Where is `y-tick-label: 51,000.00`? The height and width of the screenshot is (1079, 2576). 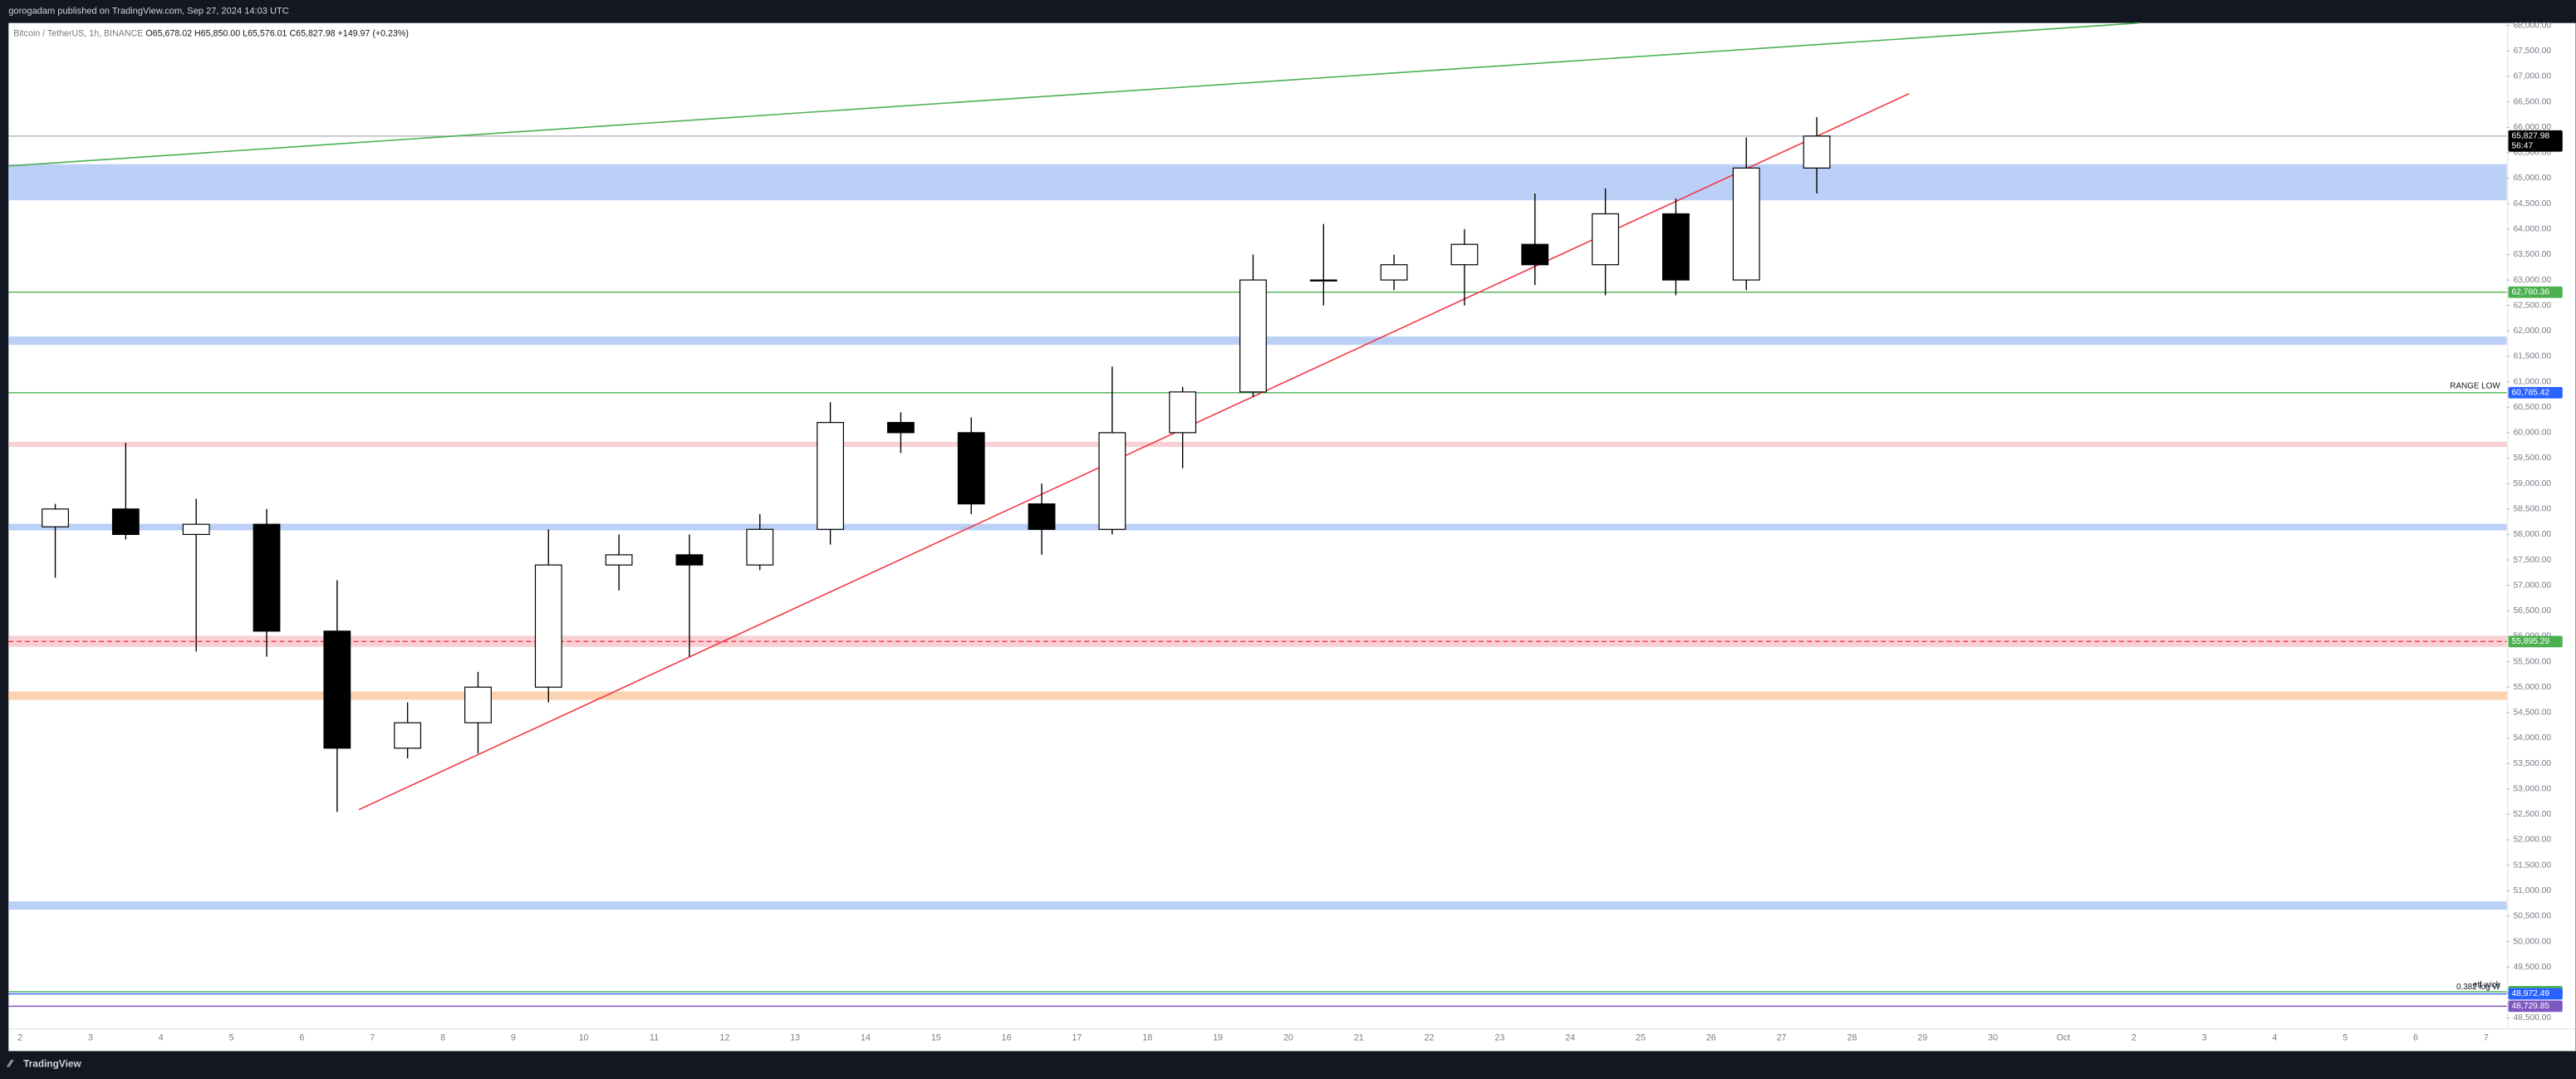
y-tick-label: 51,000.00 is located at coordinates (2532, 890).